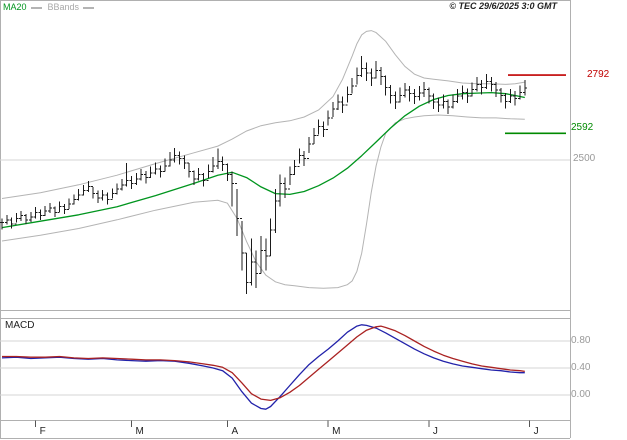 Image resolution: width=627 pixels, height=440 pixels. Describe the element at coordinates (63, 7) in the screenshot. I see `bbands-legend-label: BBands` at that location.